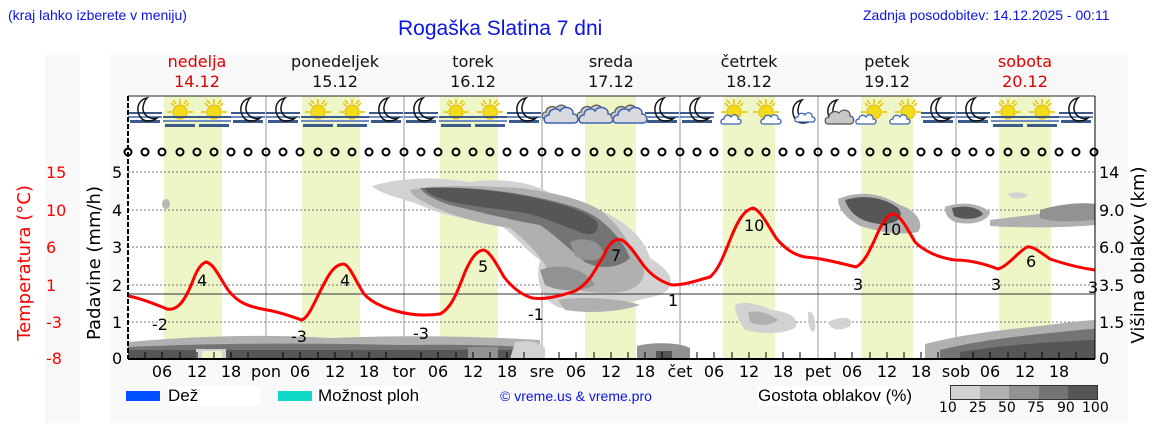  I want to click on svg-text: 5, so click(483, 266).